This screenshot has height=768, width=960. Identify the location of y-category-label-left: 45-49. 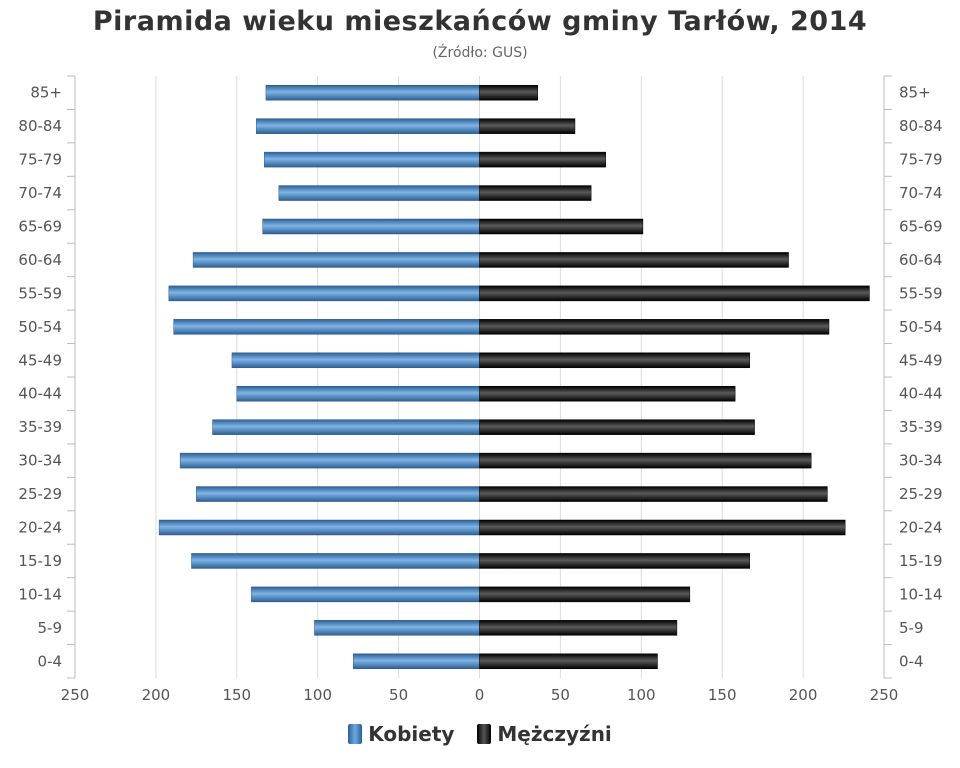
(40, 360).